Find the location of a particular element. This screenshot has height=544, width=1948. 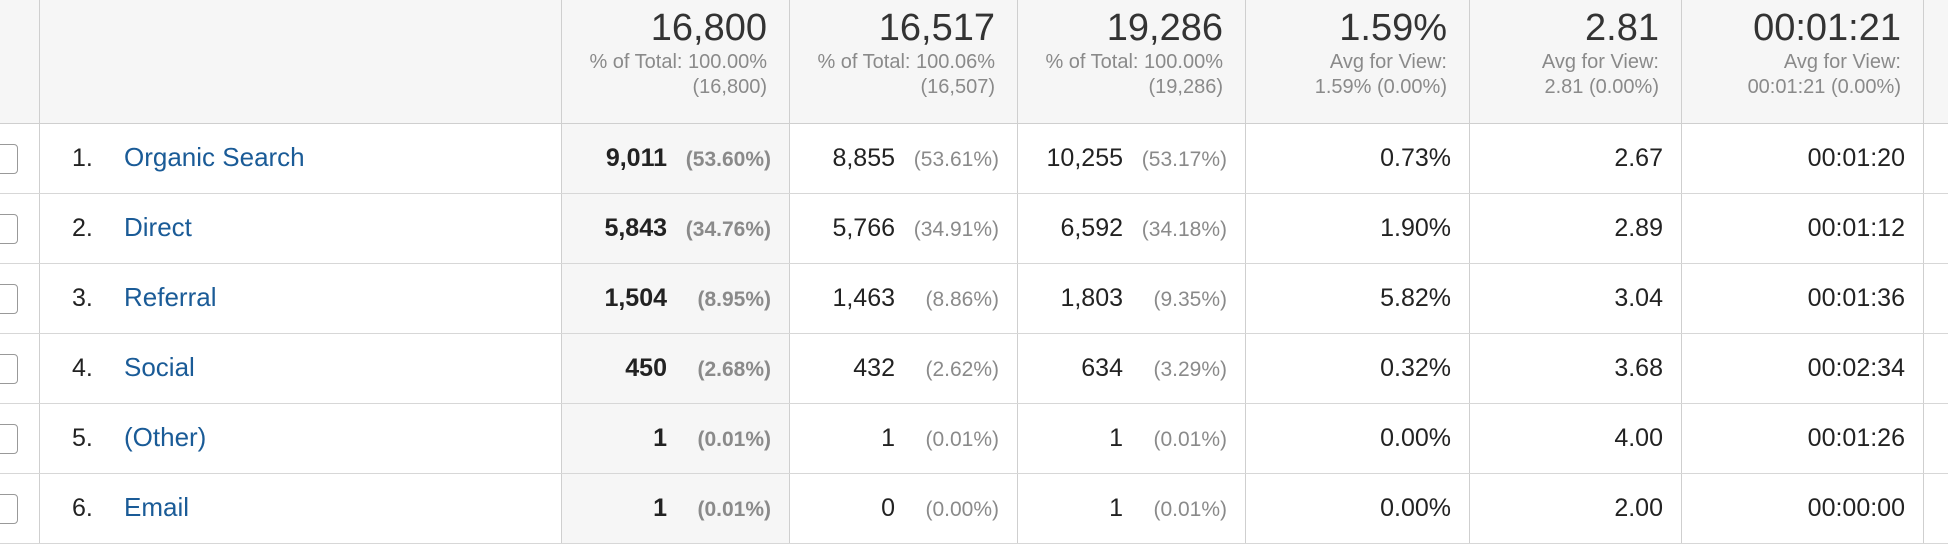

header-total-pageviews: 19,286 % of Total: 100.00% (19,286) is located at coordinates (1131, 62).